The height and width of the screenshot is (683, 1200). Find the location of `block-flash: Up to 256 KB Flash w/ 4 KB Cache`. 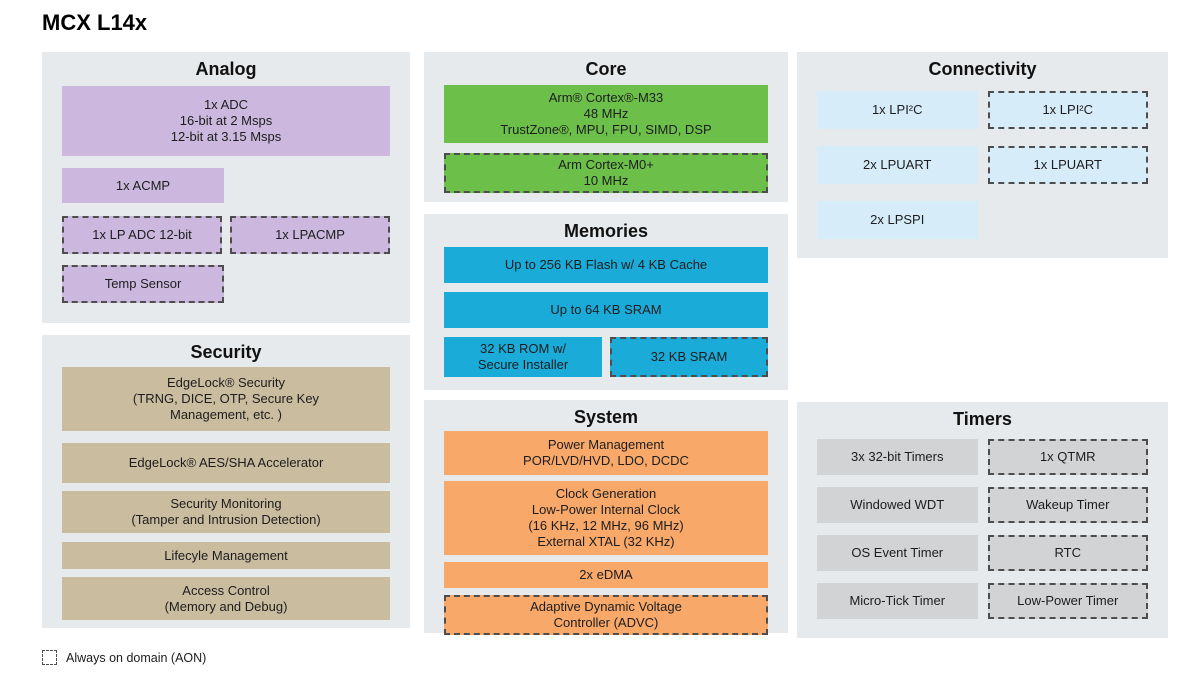

block-flash: Up to 256 KB Flash w/ 4 KB Cache is located at coordinates (606, 265).